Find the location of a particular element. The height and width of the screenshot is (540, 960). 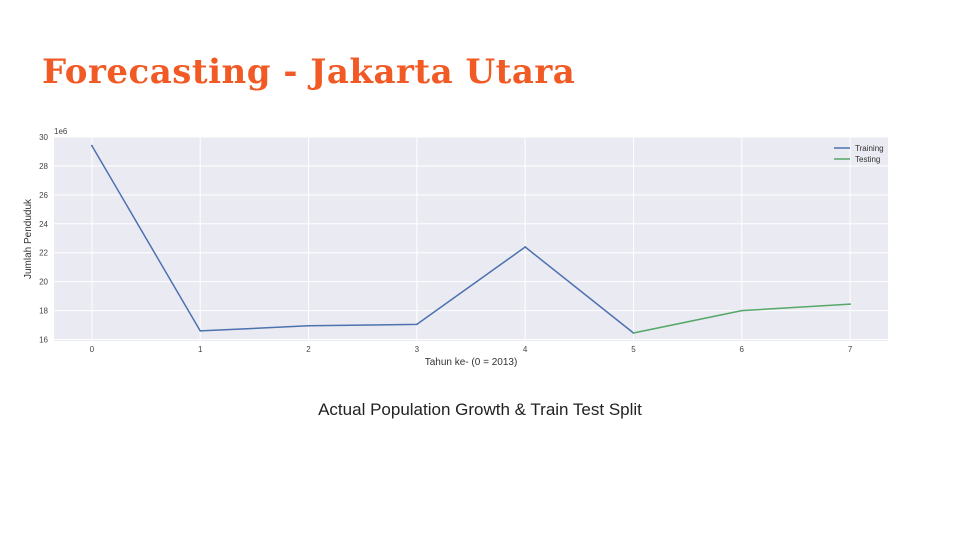

legend-label: Testing is located at coordinates (867, 159).